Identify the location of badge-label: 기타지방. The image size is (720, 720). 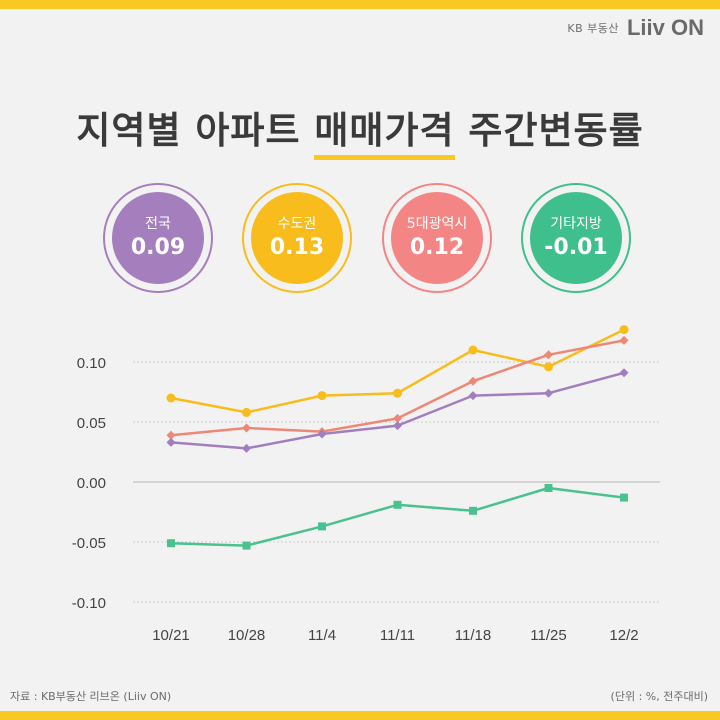
(576, 224).